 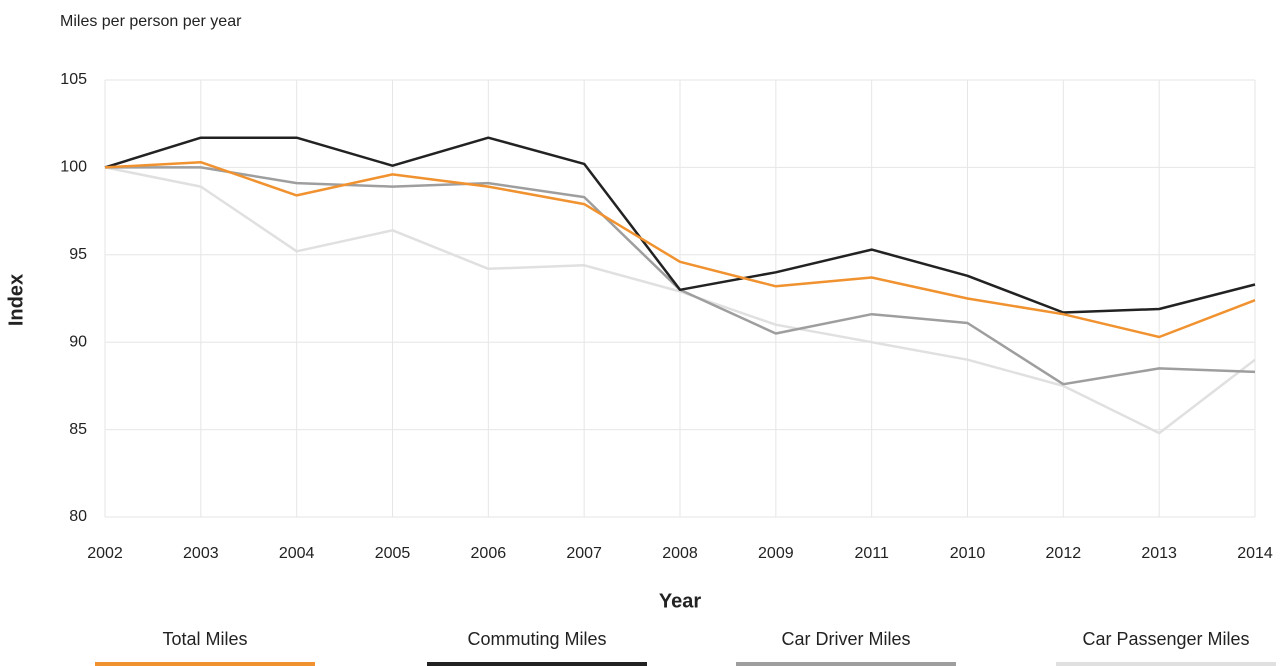 What do you see at coordinates (1159, 553) in the screenshot?
I see `x-tick-label: 2013` at bounding box center [1159, 553].